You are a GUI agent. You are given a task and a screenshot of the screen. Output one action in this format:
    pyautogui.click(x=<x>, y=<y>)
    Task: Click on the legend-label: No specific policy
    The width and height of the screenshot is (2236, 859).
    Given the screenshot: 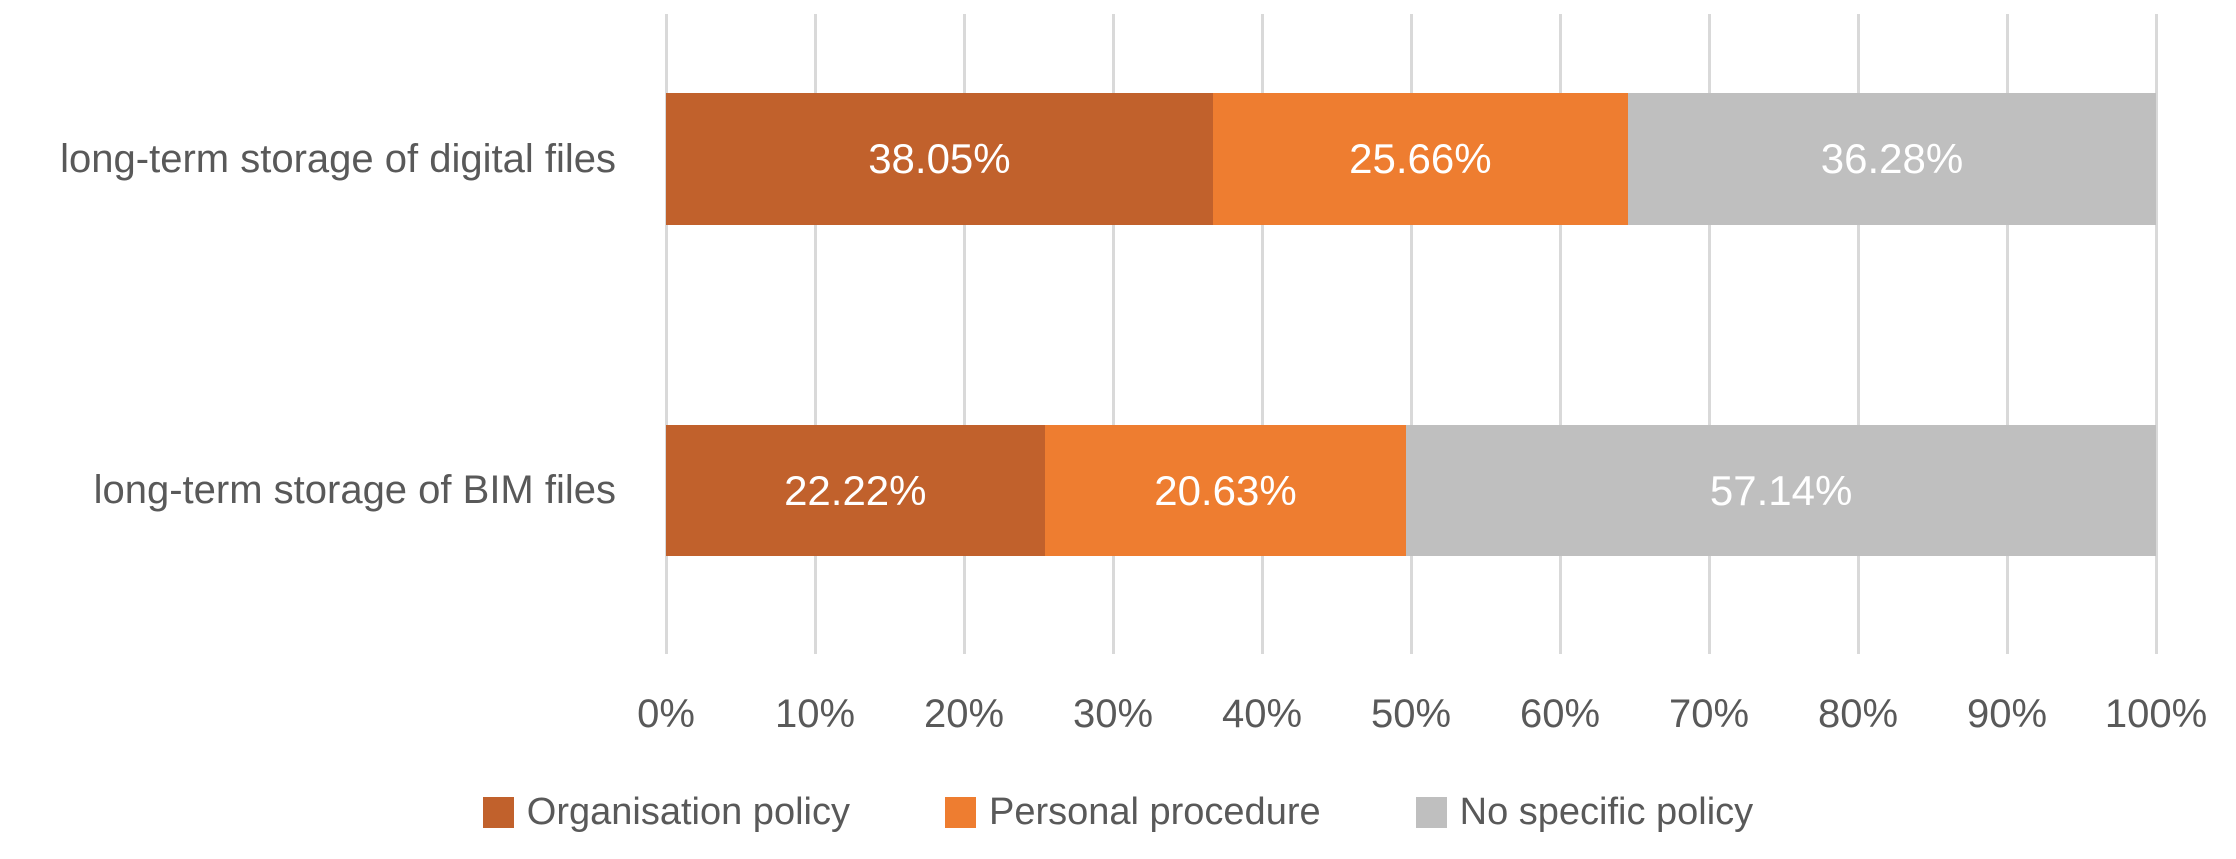 What is the action you would take?
    pyautogui.click(x=1606, y=812)
    